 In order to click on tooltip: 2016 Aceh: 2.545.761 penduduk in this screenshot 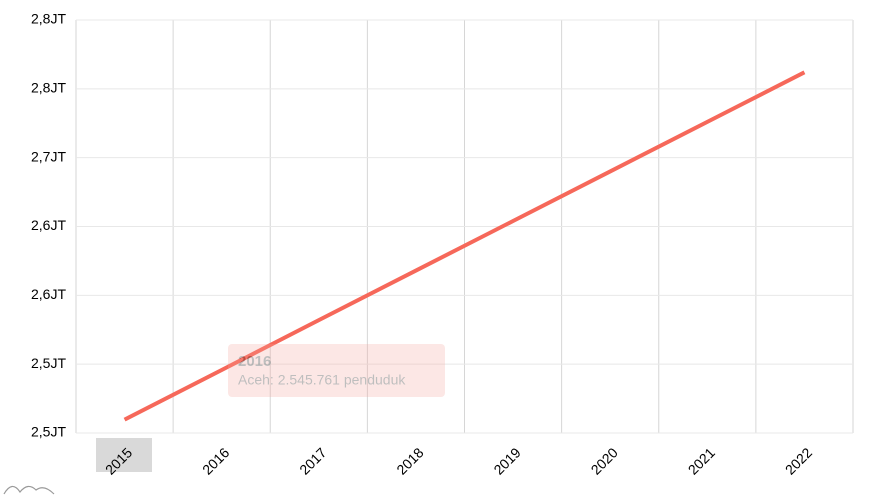, I will do `click(336, 370)`.